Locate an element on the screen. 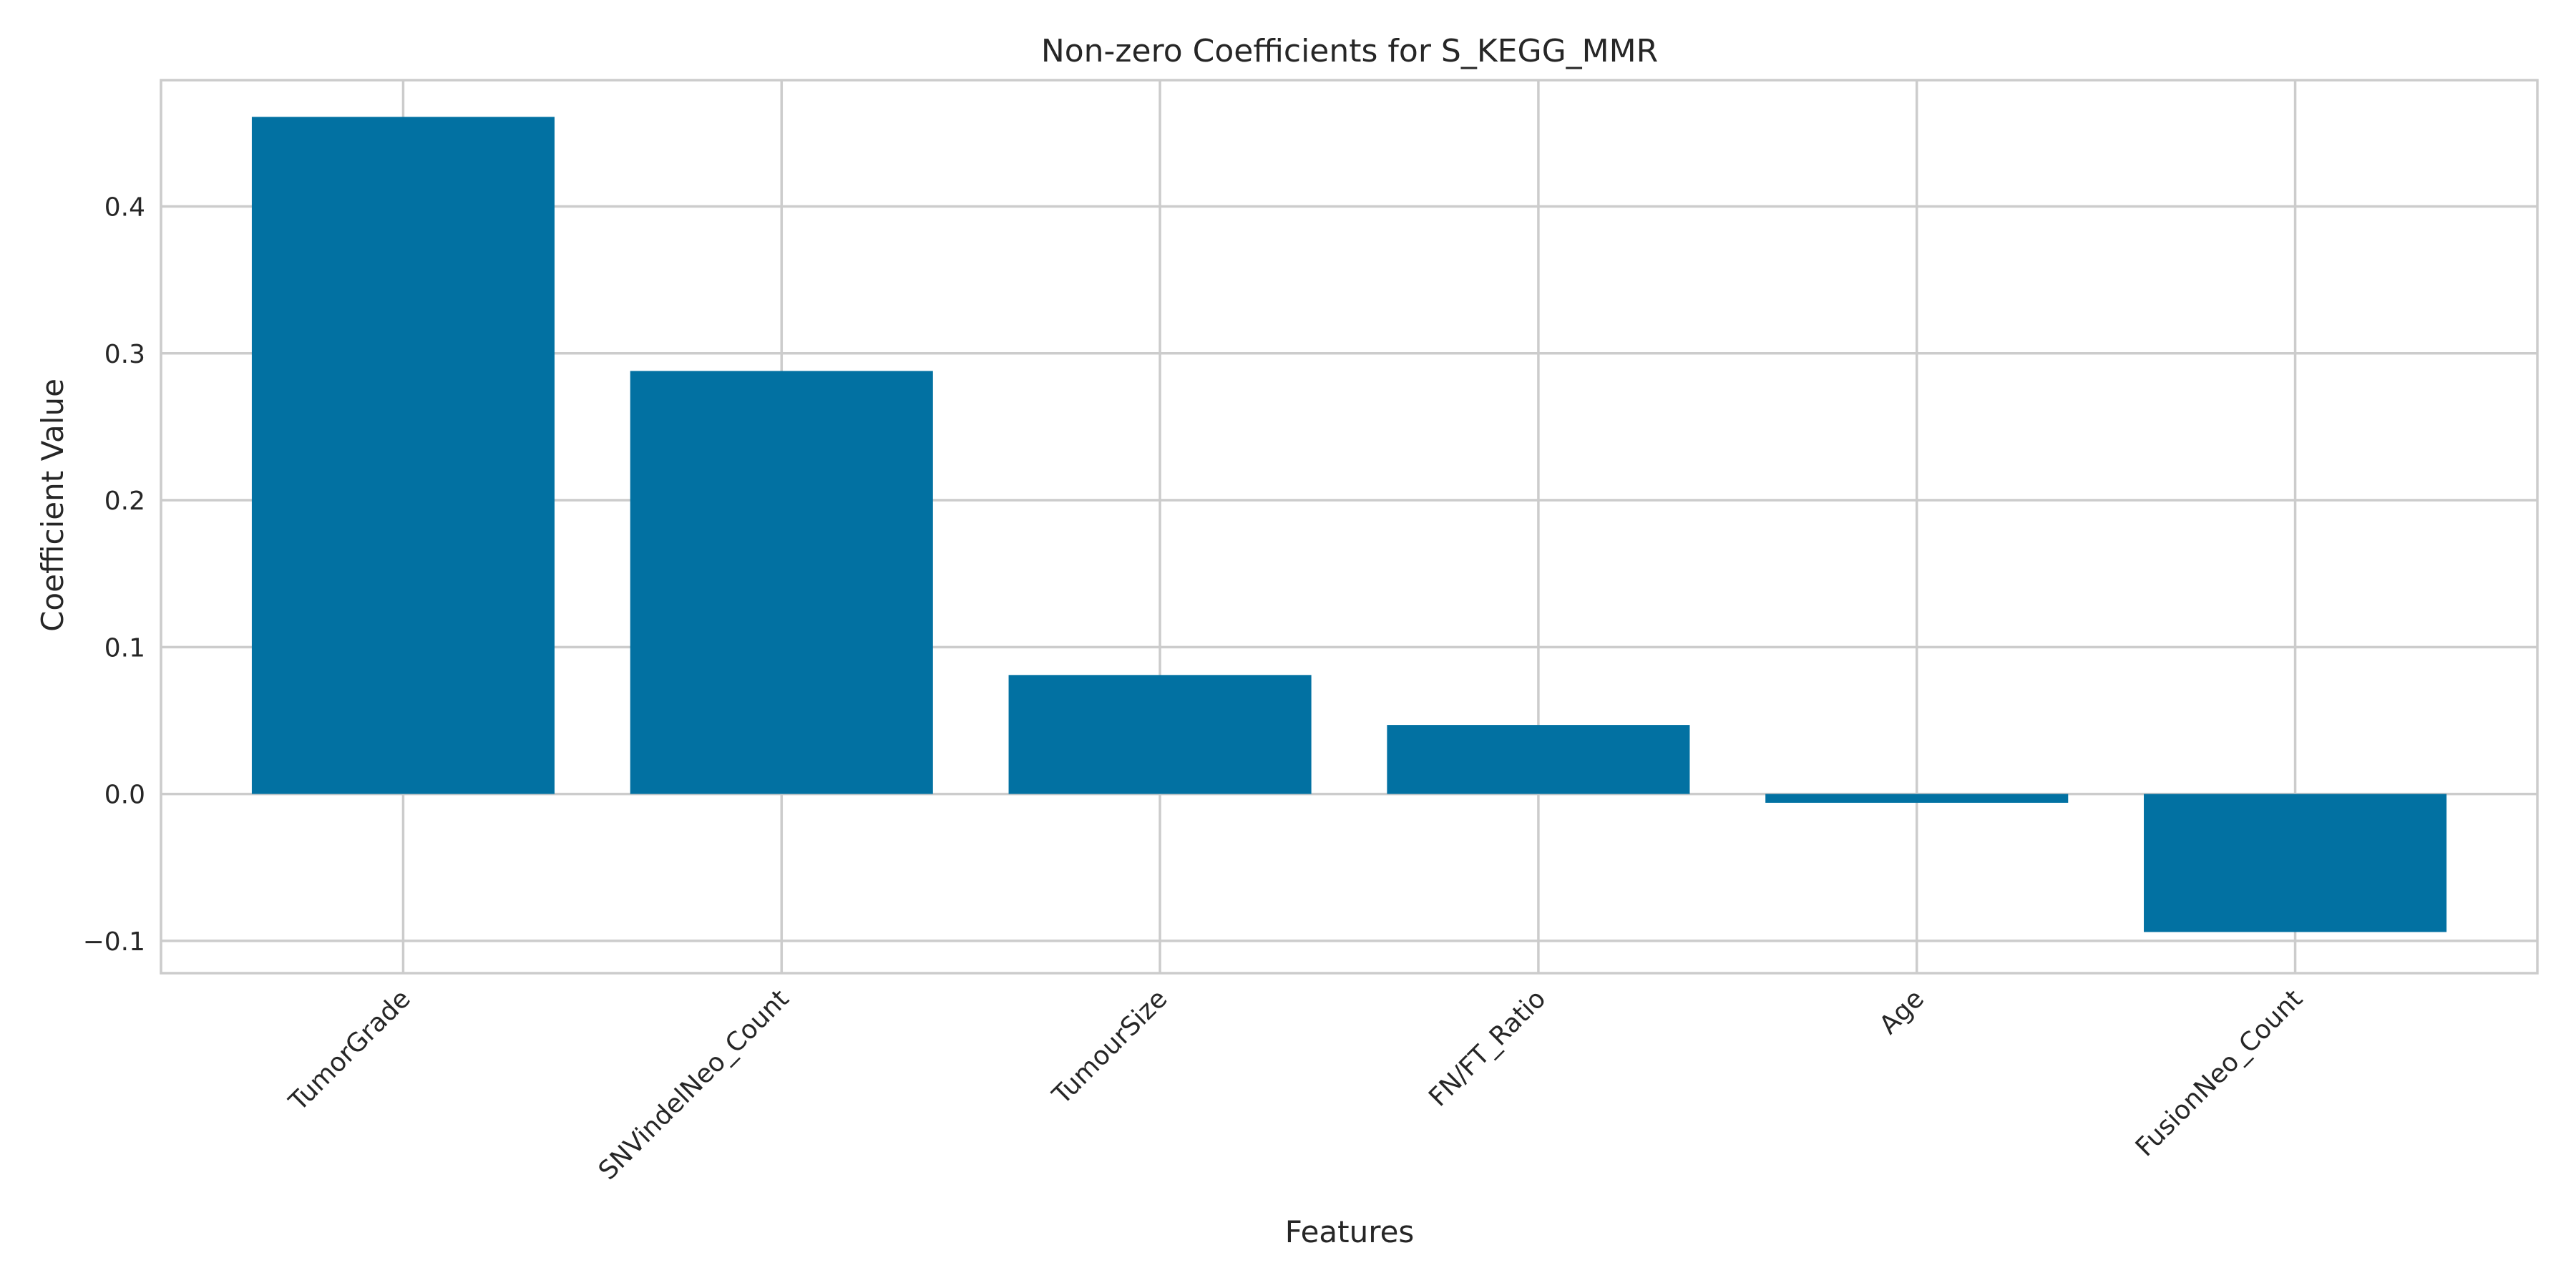 The image size is (2576, 1288). y-tick-label: 0.0 is located at coordinates (124, 795).